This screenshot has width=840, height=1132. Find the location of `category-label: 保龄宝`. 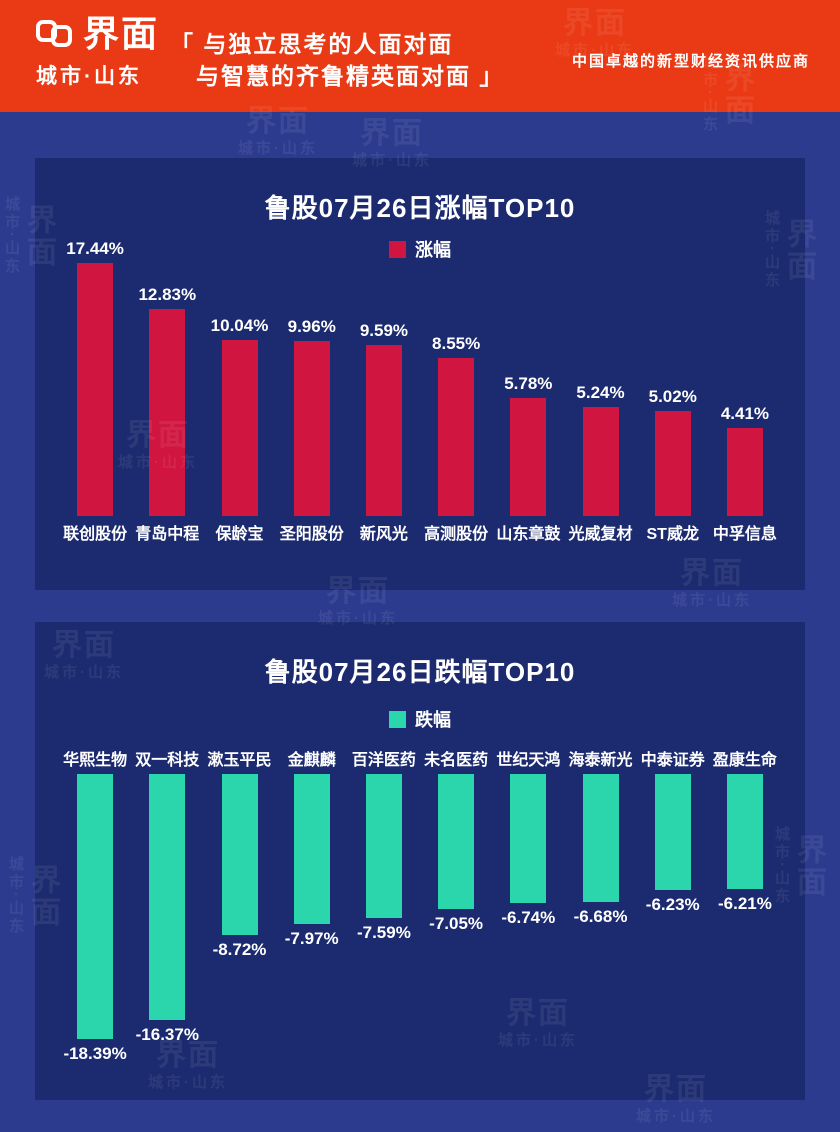

category-label: 保龄宝 is located at coordinates (239, 534).